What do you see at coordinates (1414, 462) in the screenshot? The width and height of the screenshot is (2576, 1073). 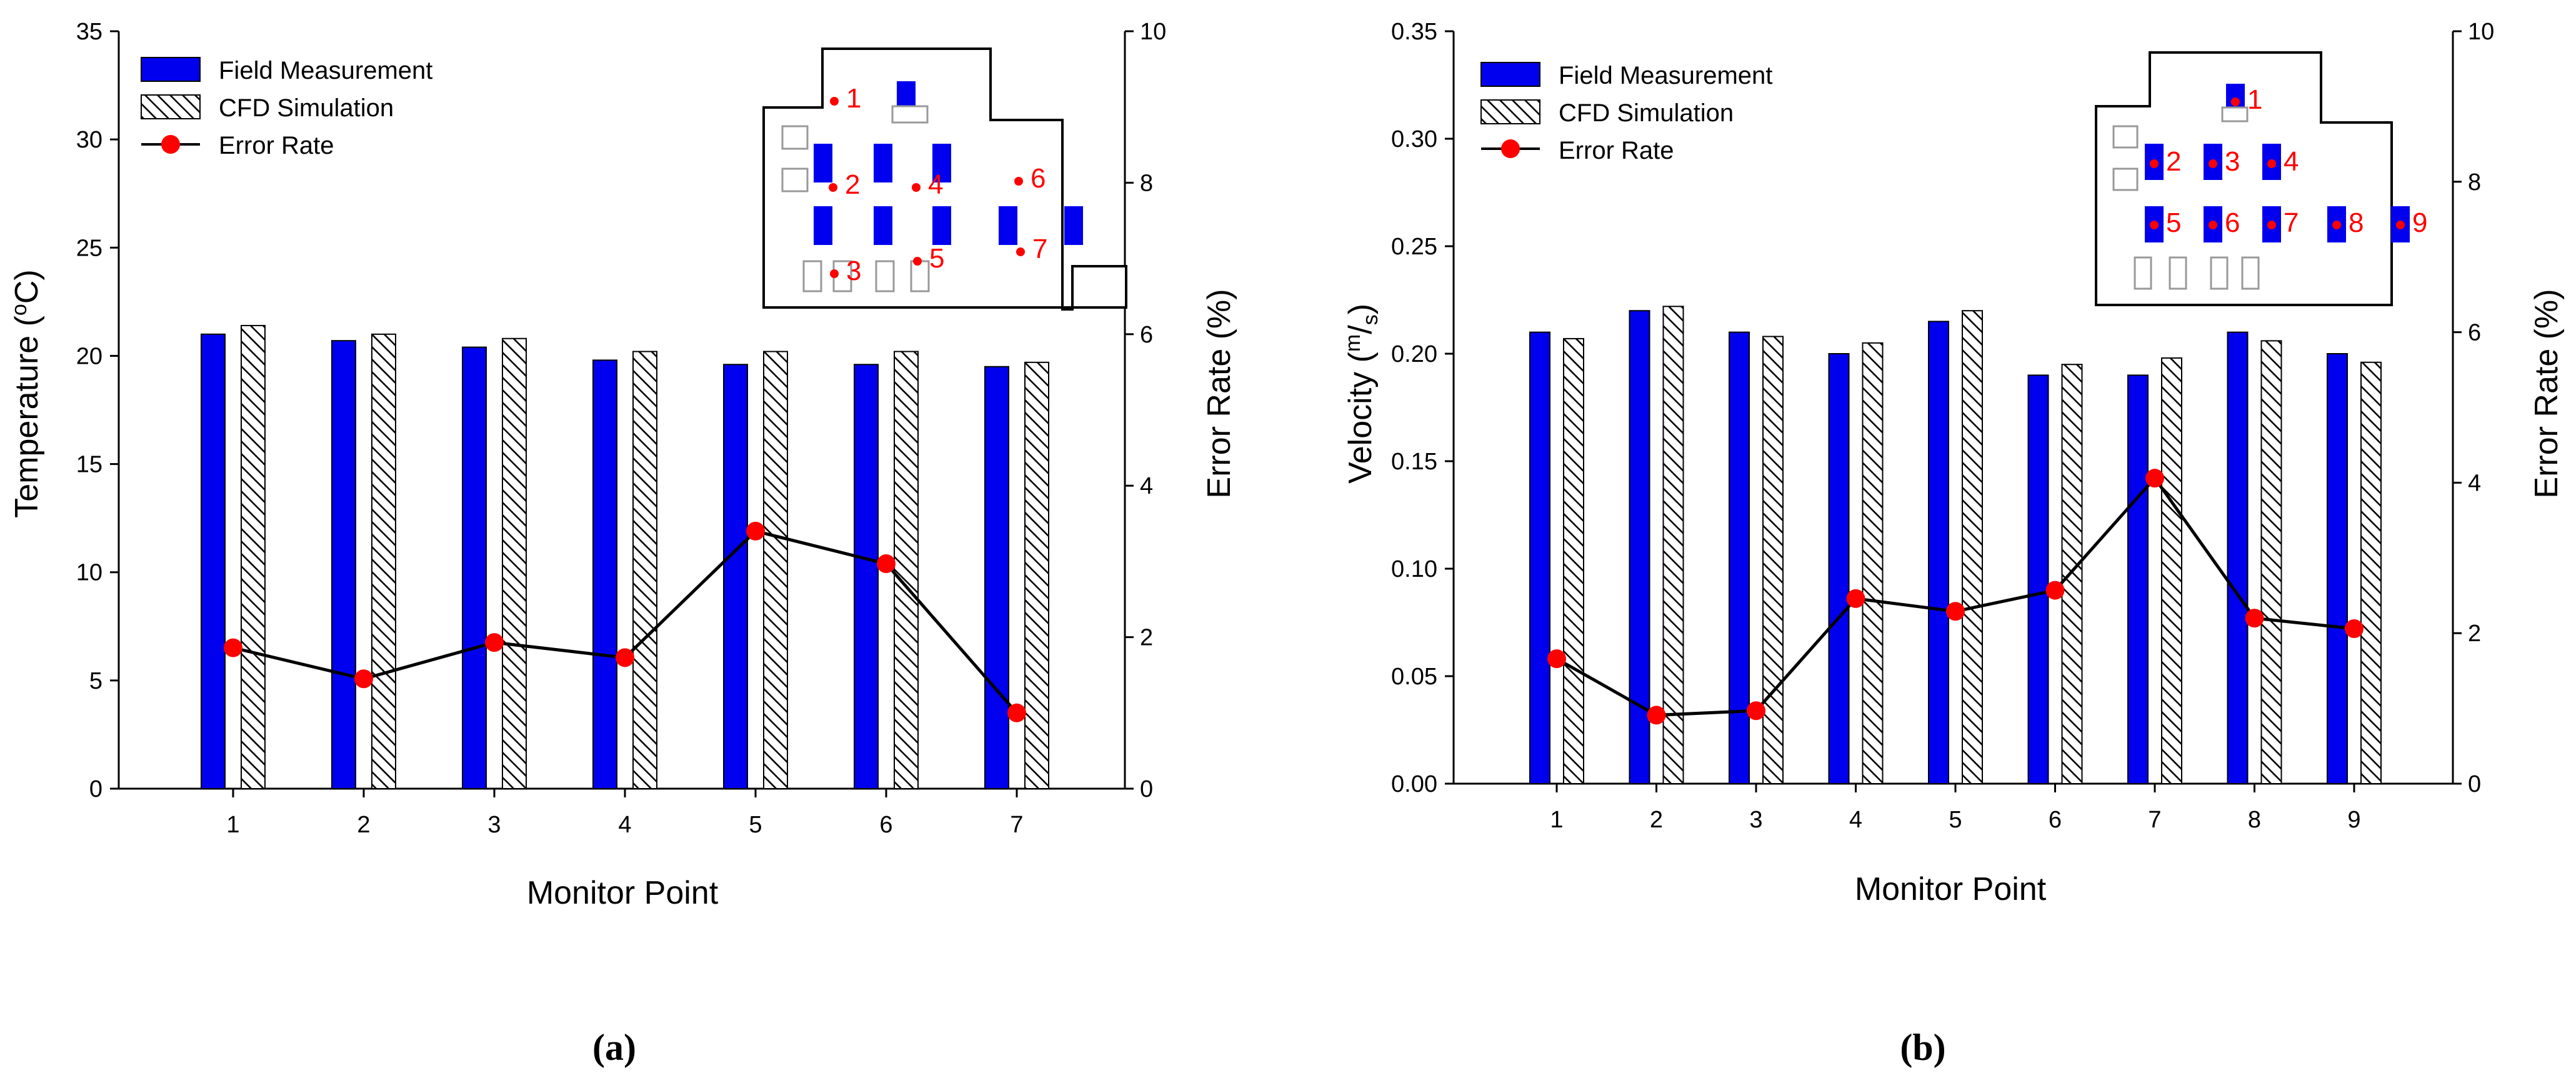 I see `y-tick-label: 0.15` at bounding box center [1414, 462].